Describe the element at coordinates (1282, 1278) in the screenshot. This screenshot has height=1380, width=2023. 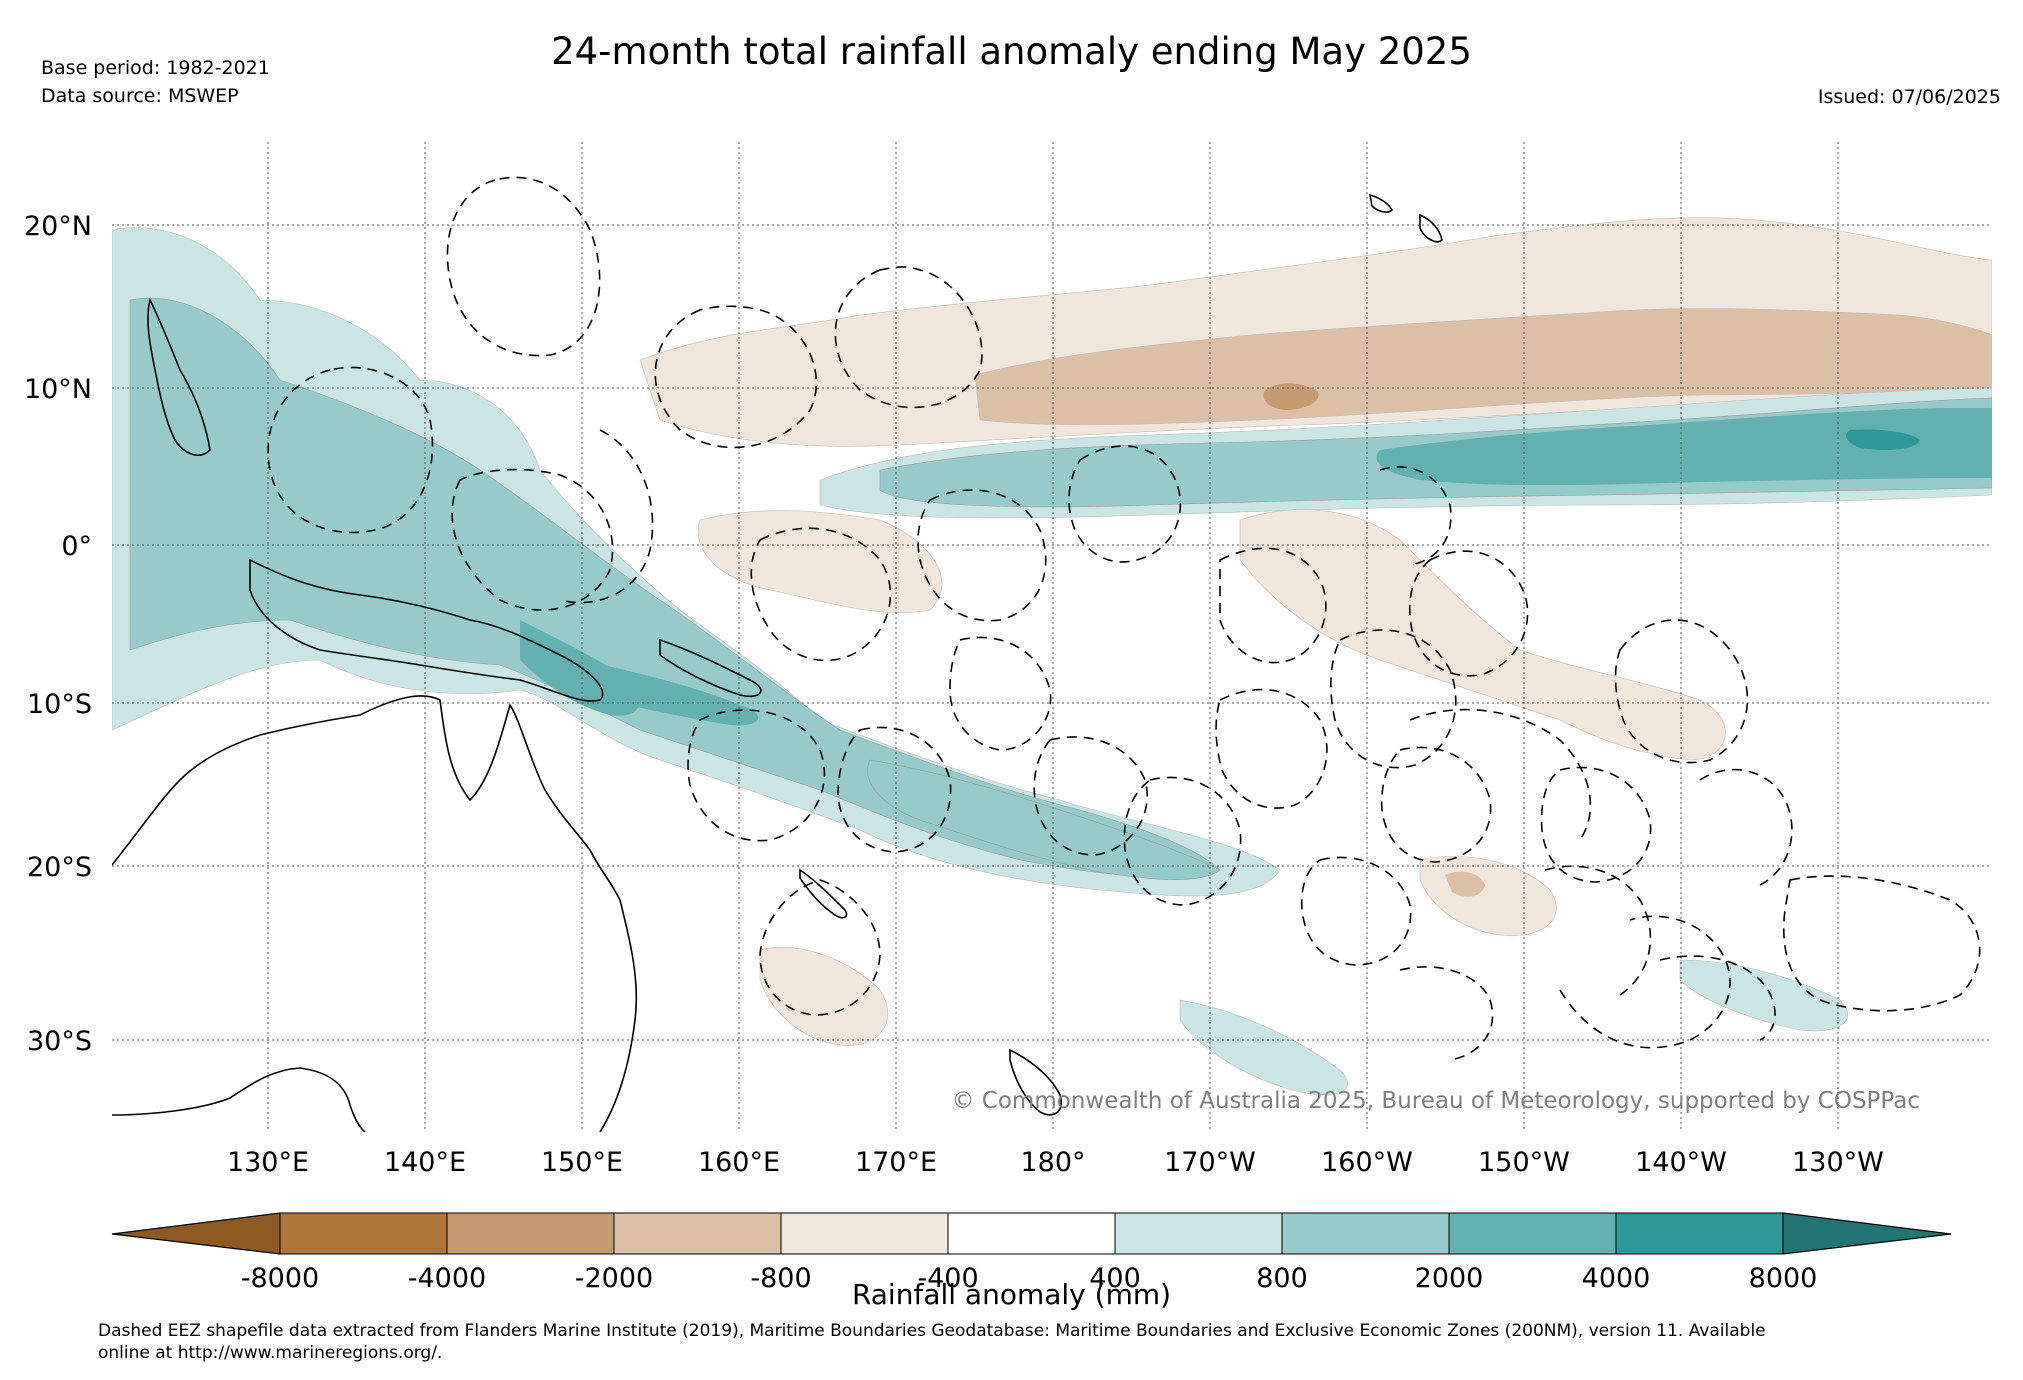
I see `colorbar-tick-label: 800` at that location.